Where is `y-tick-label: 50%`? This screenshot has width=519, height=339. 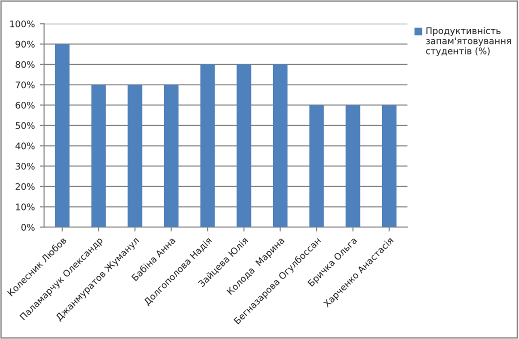
y-tick-label: 50% is located at coordinates (25, 125).